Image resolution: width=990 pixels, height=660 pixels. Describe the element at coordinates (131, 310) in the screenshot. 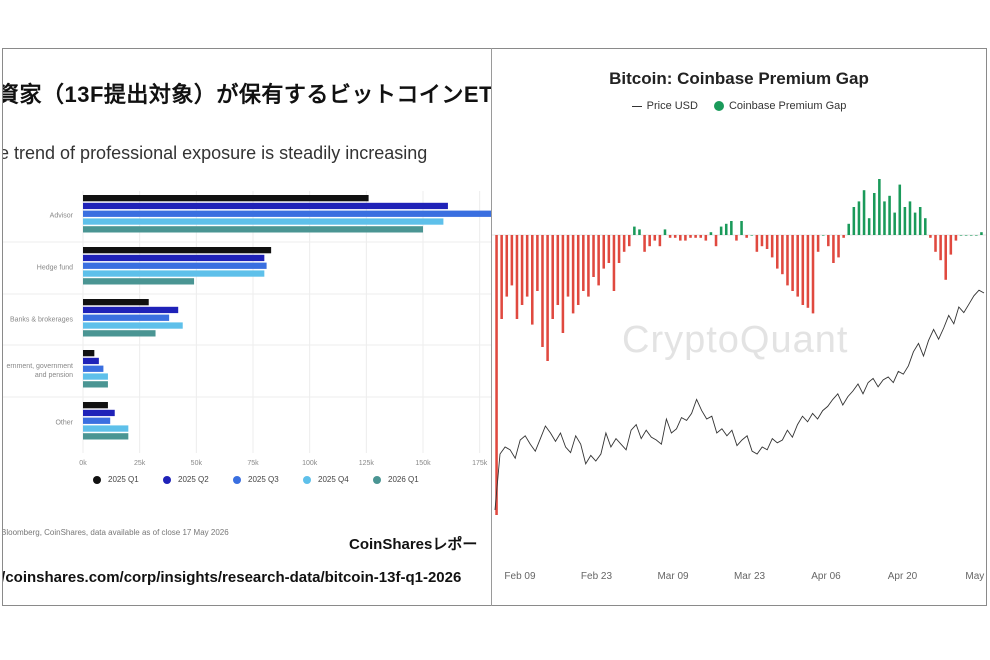

I see `bar-2025-q2` at that location.